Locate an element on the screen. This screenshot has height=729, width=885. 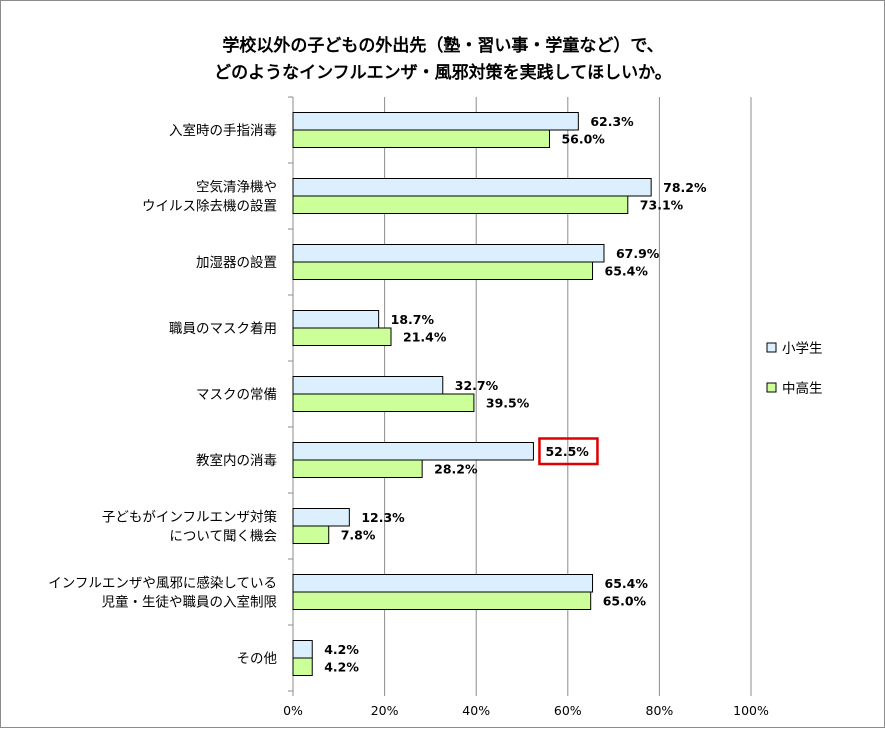
category-label: マスクの常備 is located at coordinates (236, 395).